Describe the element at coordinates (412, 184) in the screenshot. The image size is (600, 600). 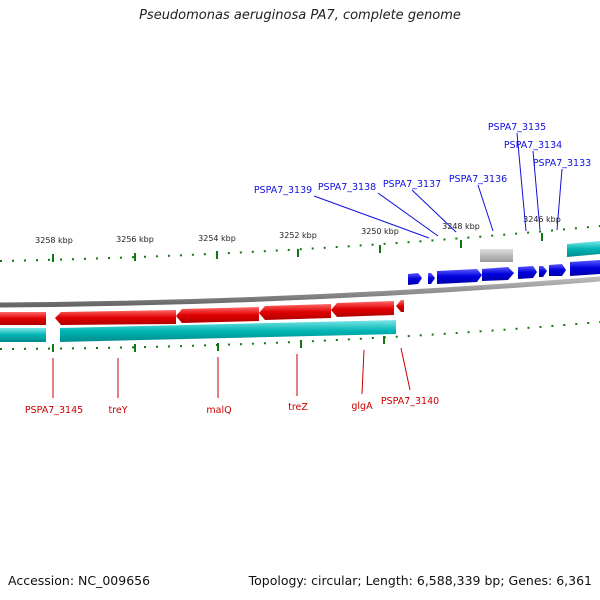
I see `gene-label-PSPA7_3137: PSPA7_3137` at that location.